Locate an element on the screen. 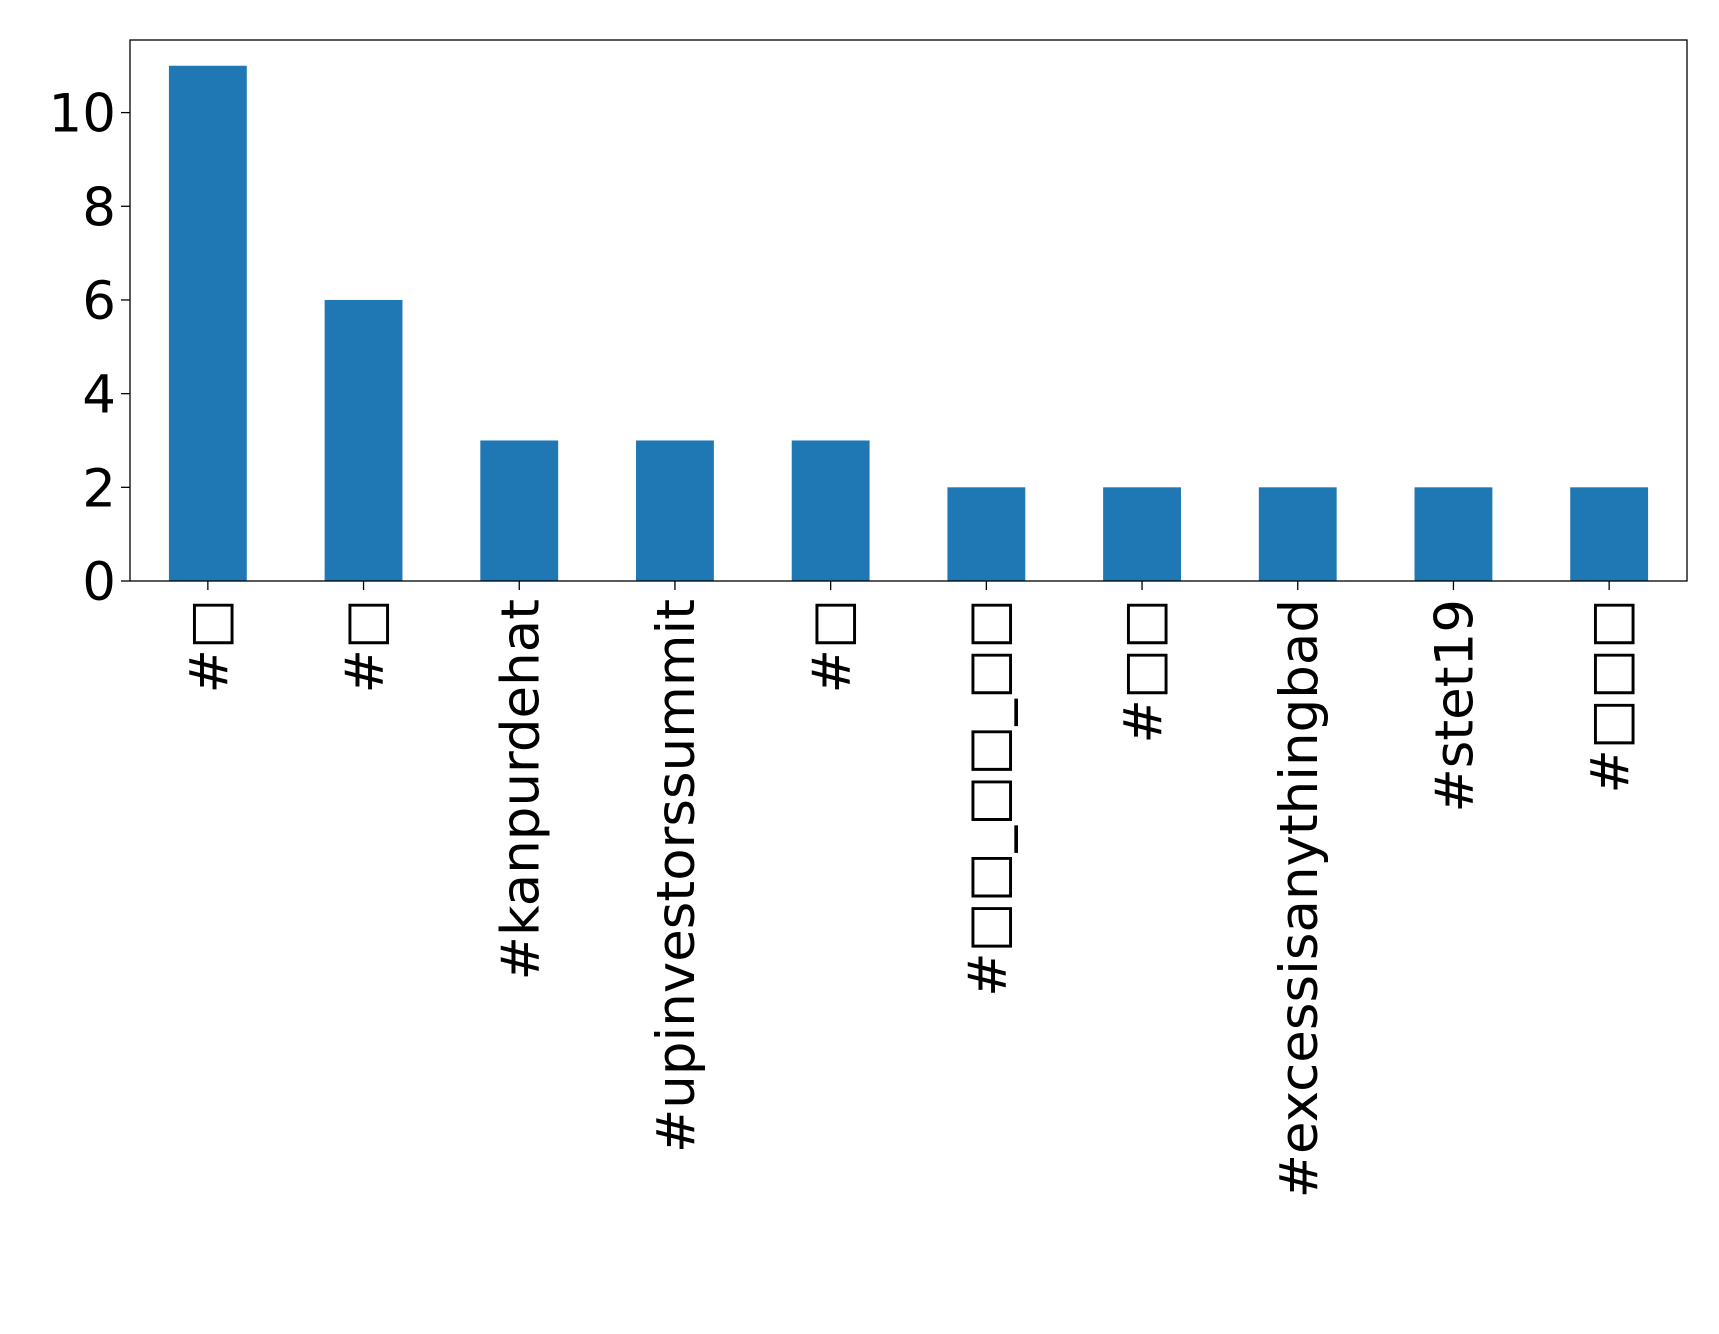  y-tick-label: 10 is located at coordinates (82, 114).